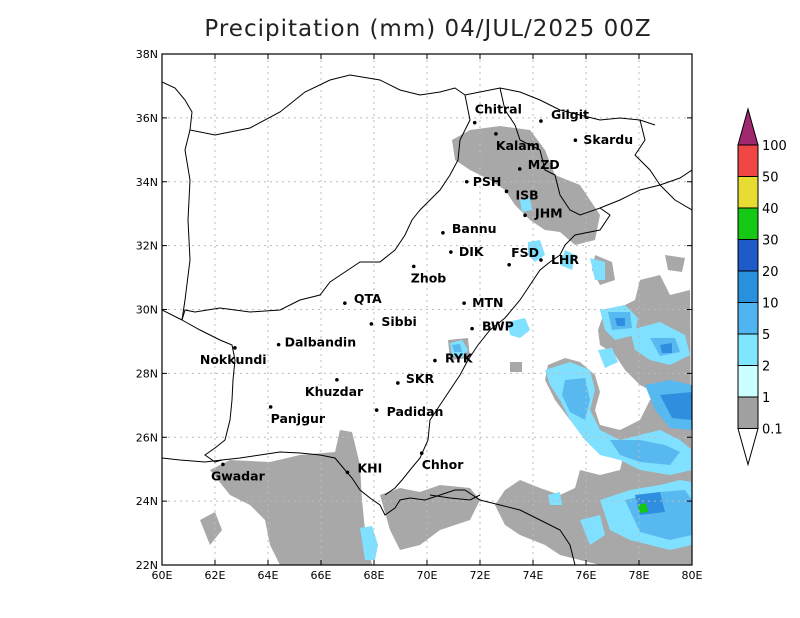 The image size is (800, 618). What do you see at coordinates (774, 146) in the screenshot?
I see `legend-label: 100` at bounding box center [774, 146].